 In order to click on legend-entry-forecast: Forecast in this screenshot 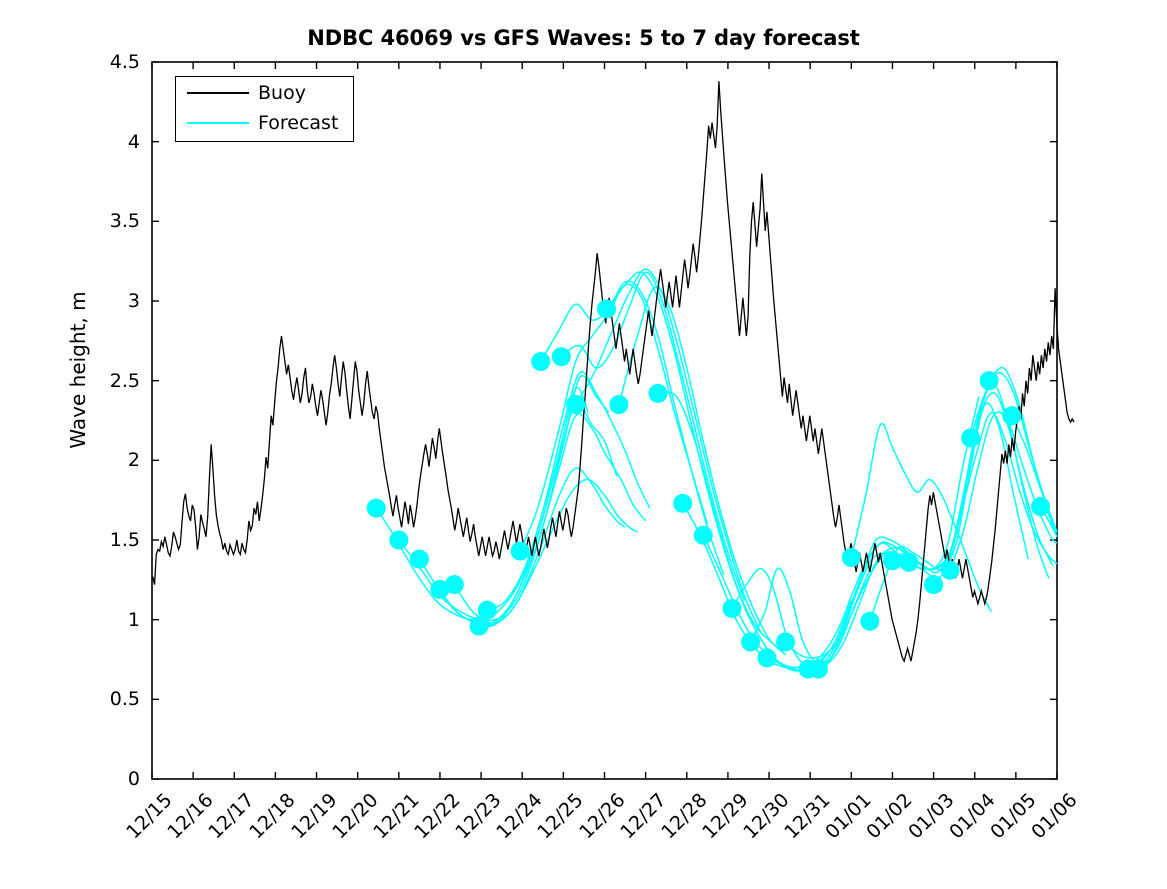, I will do `click(264, 123)`.